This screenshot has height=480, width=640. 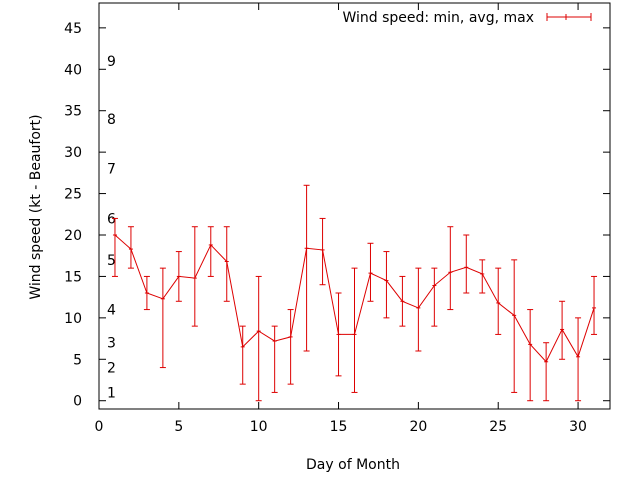 What do you see at coordinates (73, 29) in the screenshot?
I see `y-tick-label: 45` at bounding box center [73, 29].